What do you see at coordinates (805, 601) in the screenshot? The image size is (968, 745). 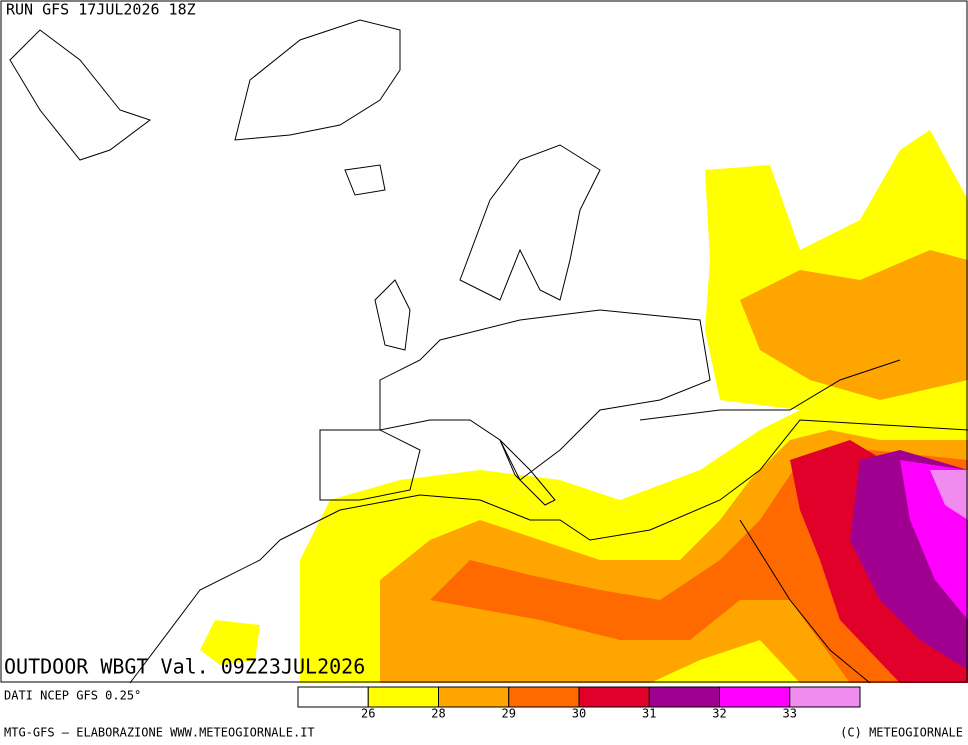 I see `red-sea` at bounding box center [805, 601].